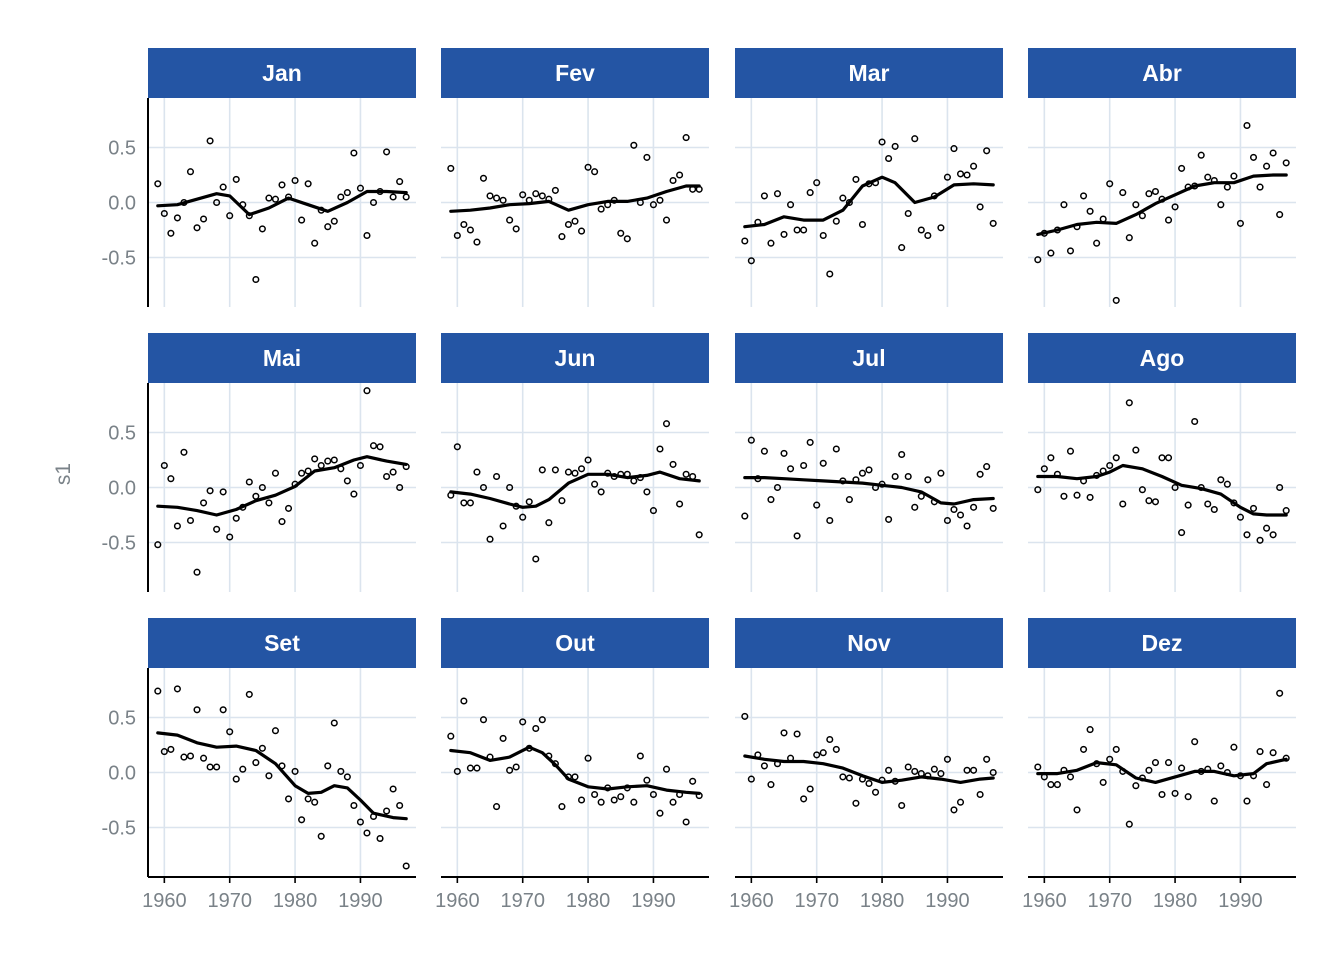 The height and width of the screenshot is (960, 1344). What do you see at coordinates (1162, 177) in the screenshot?
I see `facet-panel-abr: Abr` at bounding box center [1162, 177].